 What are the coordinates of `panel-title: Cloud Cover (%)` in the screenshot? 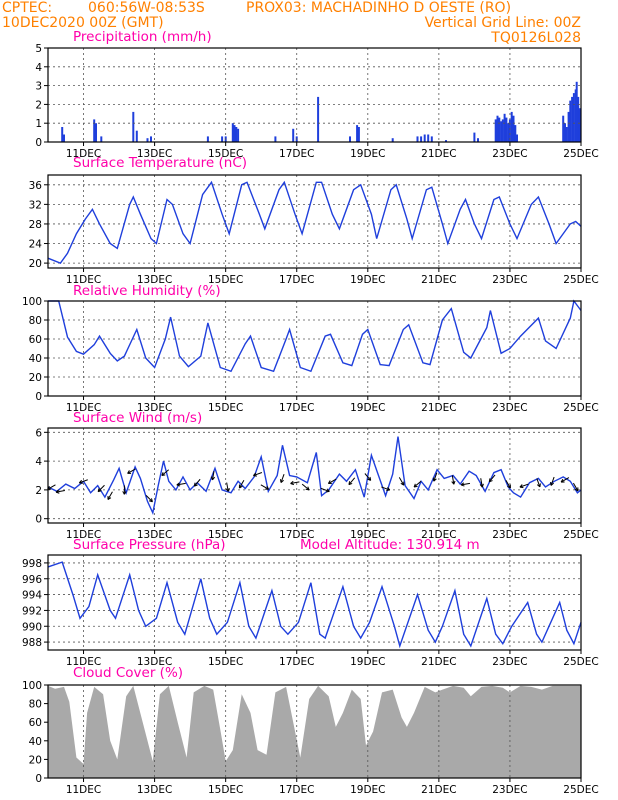 It's located at (128, 673).